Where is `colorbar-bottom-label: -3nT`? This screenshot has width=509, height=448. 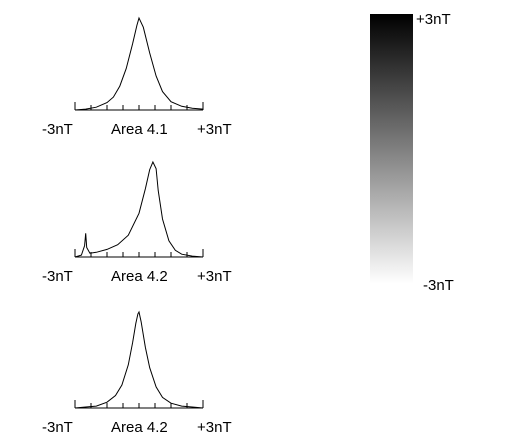 colorbar-bottom-label: -3nT is located at coordinates (438, 285).